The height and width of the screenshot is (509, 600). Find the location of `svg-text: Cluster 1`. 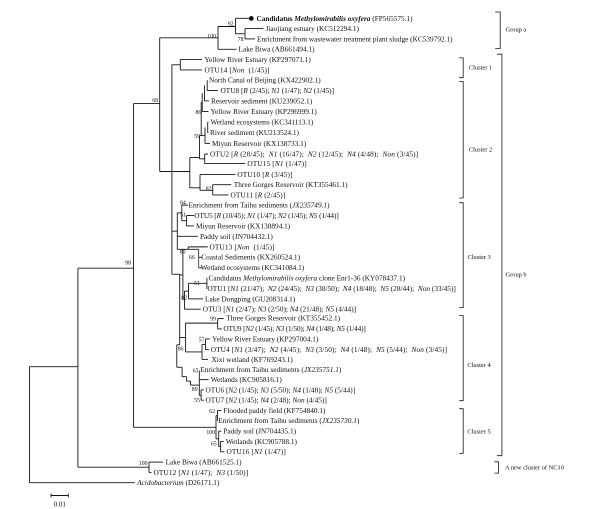

svg-text: Cluster 1 is located at coordinates (480, 68).